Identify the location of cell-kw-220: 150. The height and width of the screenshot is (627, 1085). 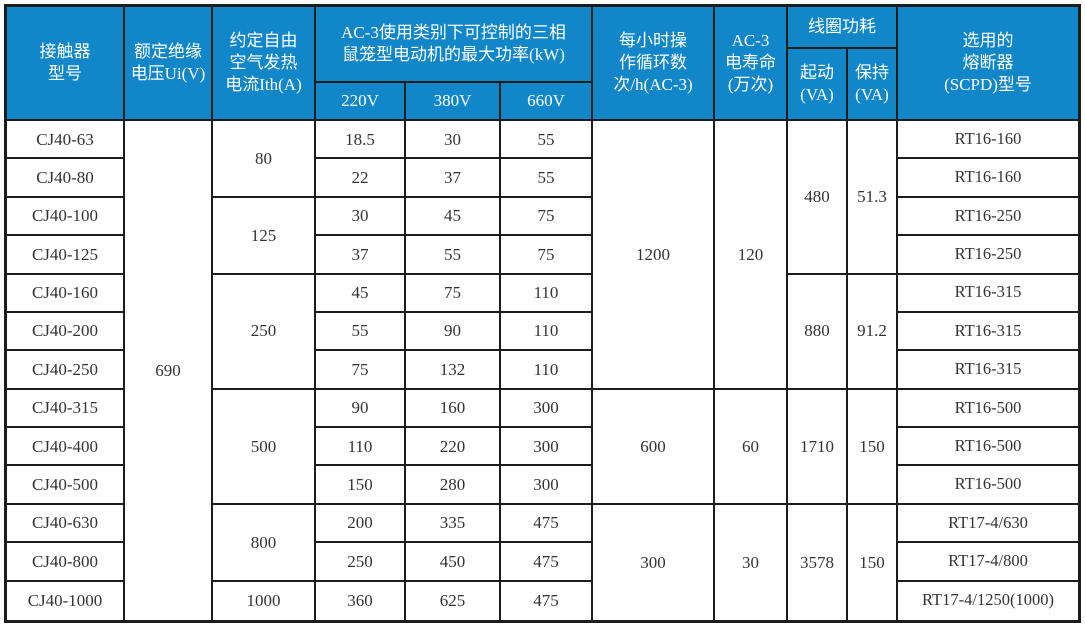
(361, 485).